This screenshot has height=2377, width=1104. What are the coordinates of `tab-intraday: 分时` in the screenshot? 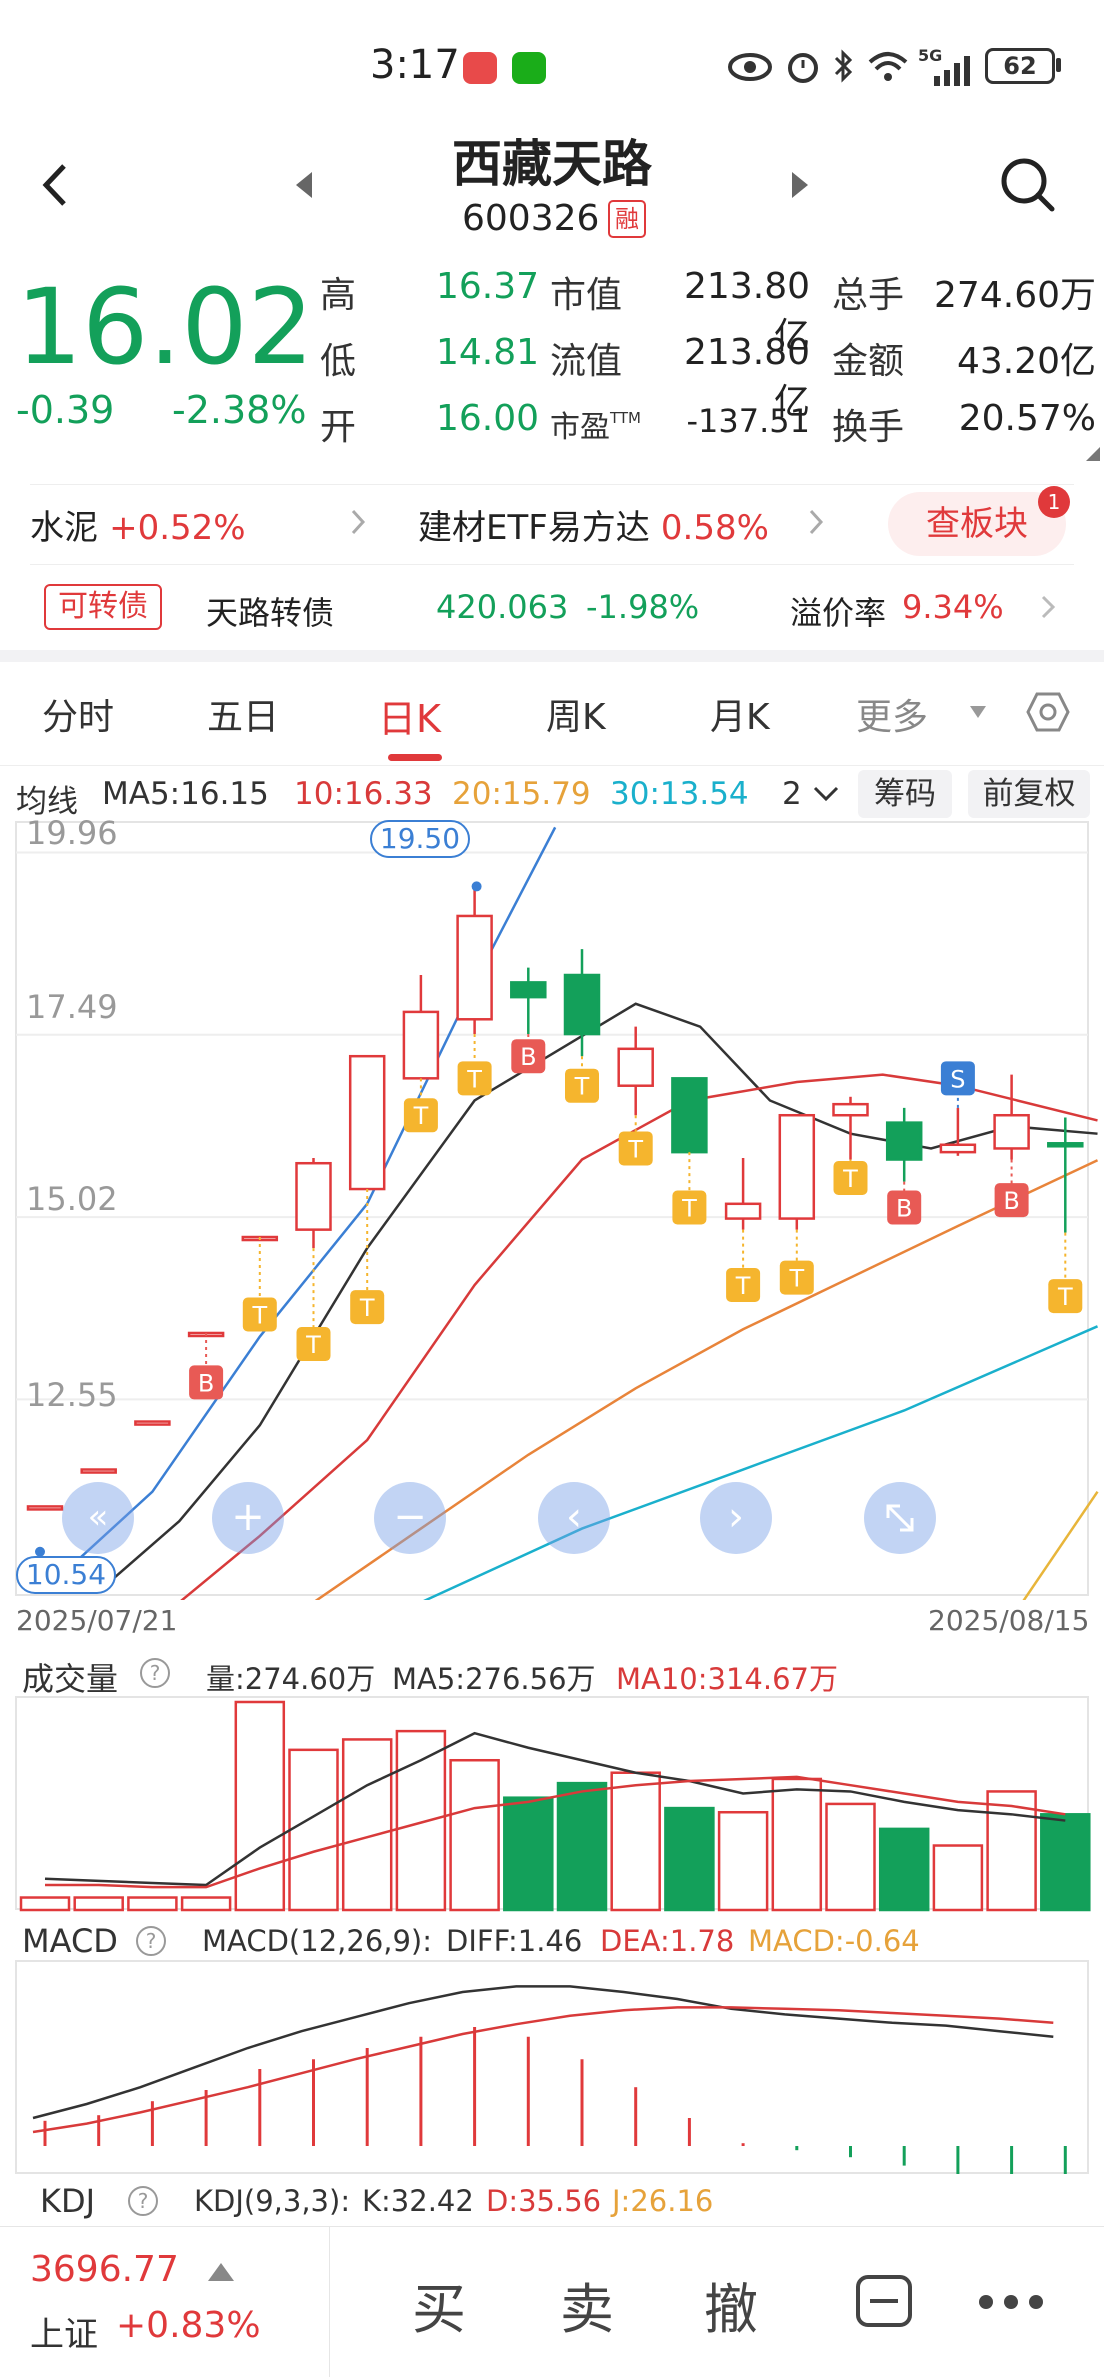 It's located at (78, 717).